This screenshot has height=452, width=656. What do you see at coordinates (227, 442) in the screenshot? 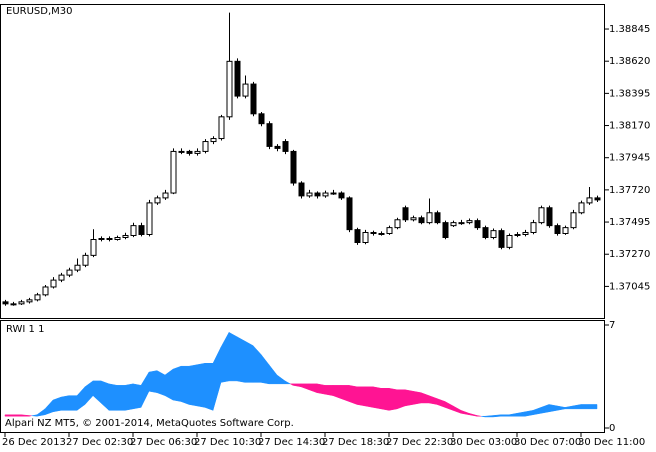
I see `x-tick-label: 27 Dec 10:30` at bounding box center [227, 442].